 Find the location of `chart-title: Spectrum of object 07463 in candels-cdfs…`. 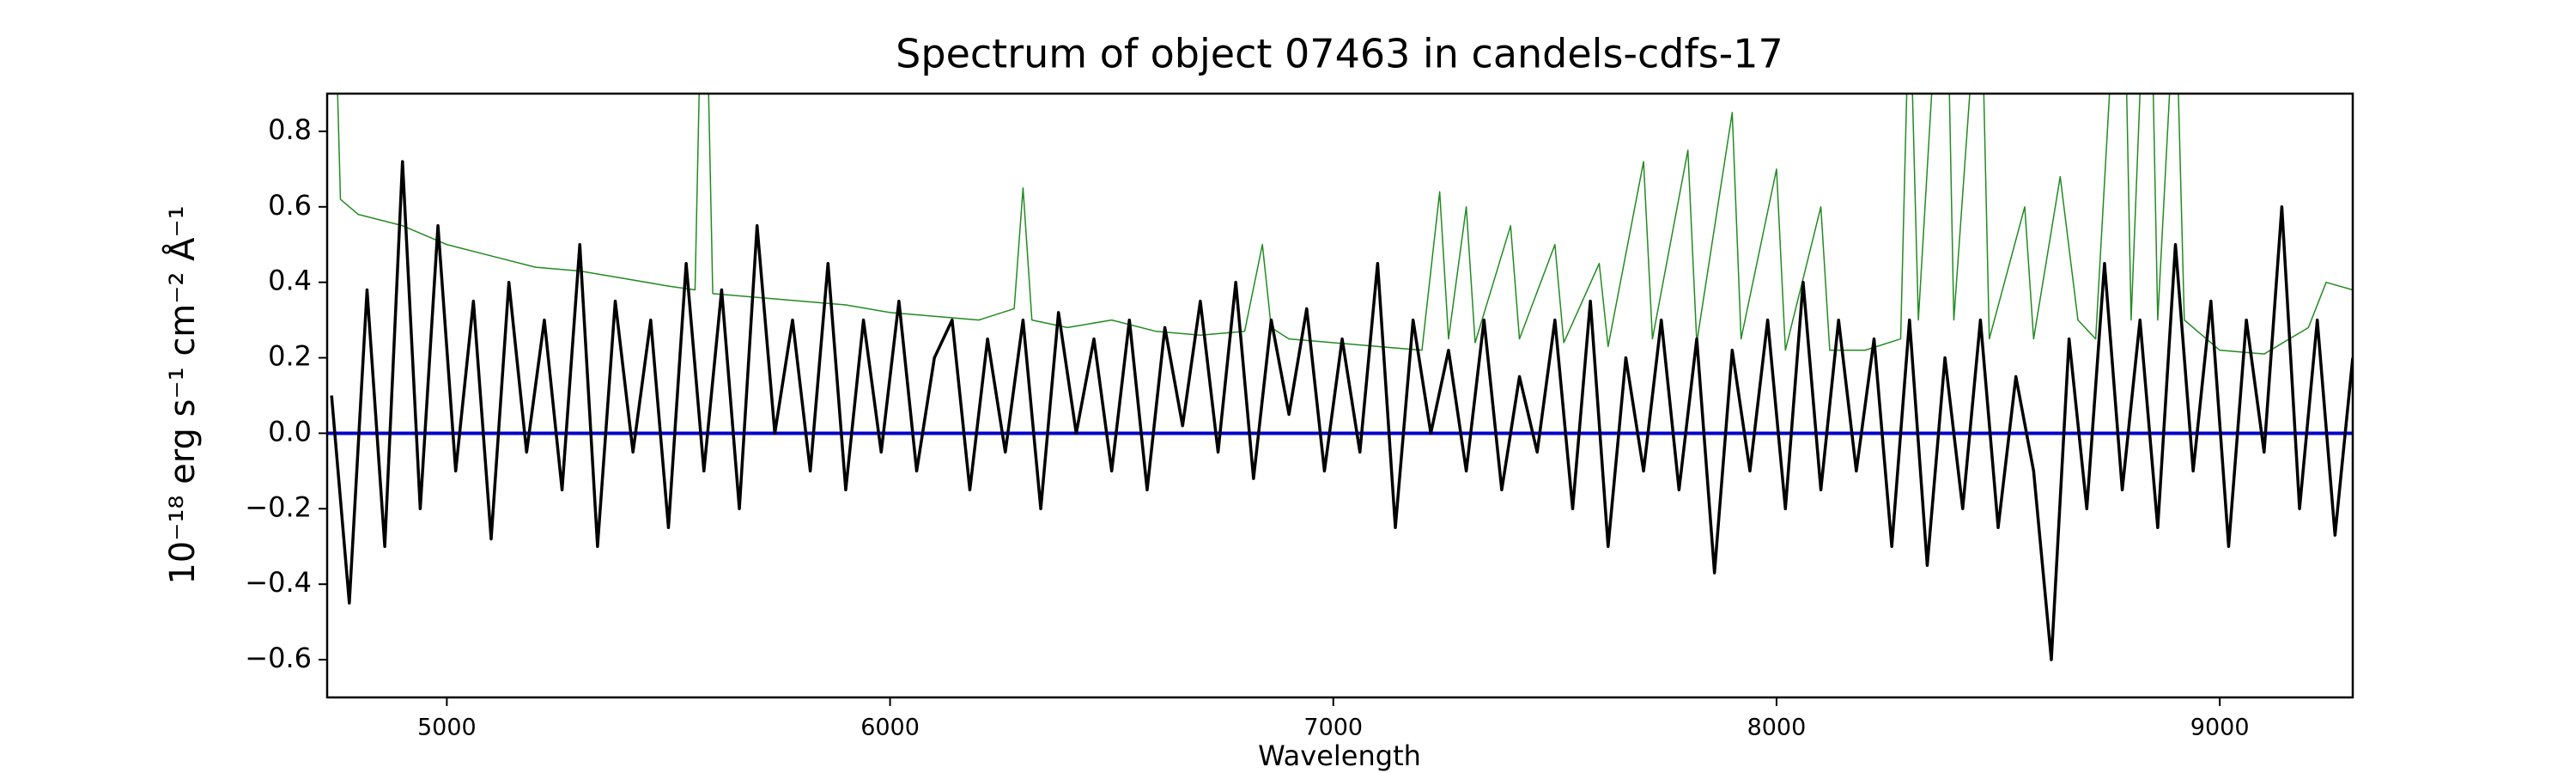

chart-title: Spectrum of object 07463 in candels-cdfs… is located at coordinates (1339, 54).